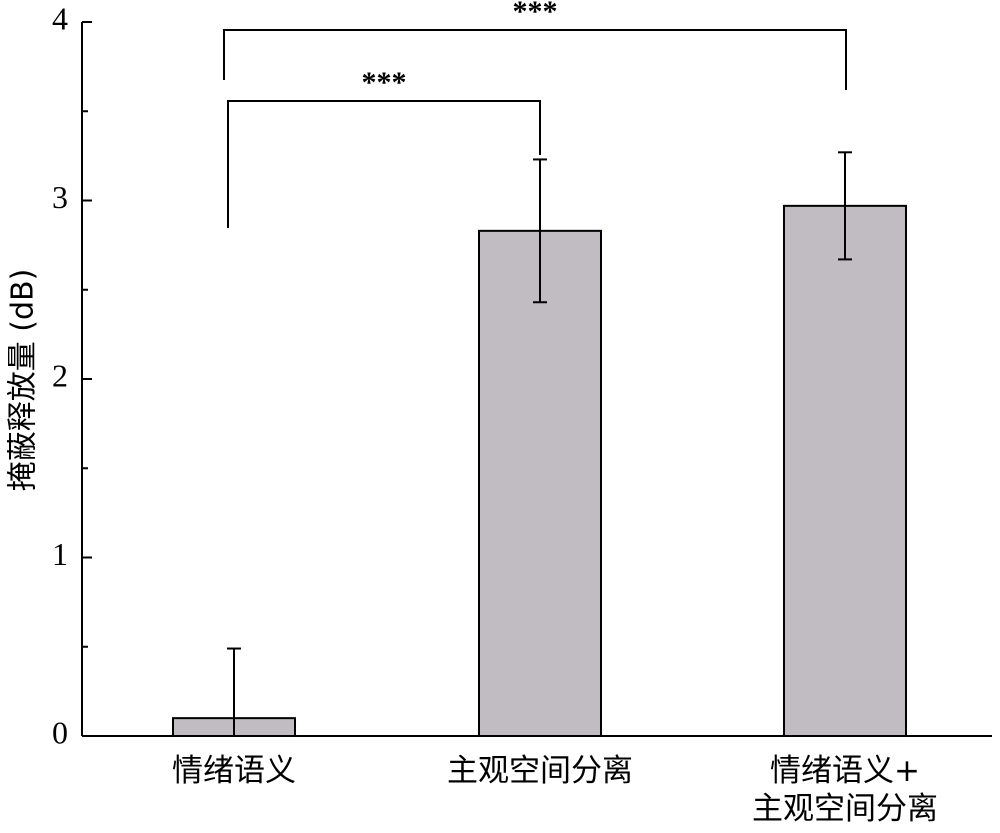 The height and width of the screenshot is (833, 1000). Describe the element at coordinates (60, 375) in the screenshot. I see `y-tick-label: 2` at that location.